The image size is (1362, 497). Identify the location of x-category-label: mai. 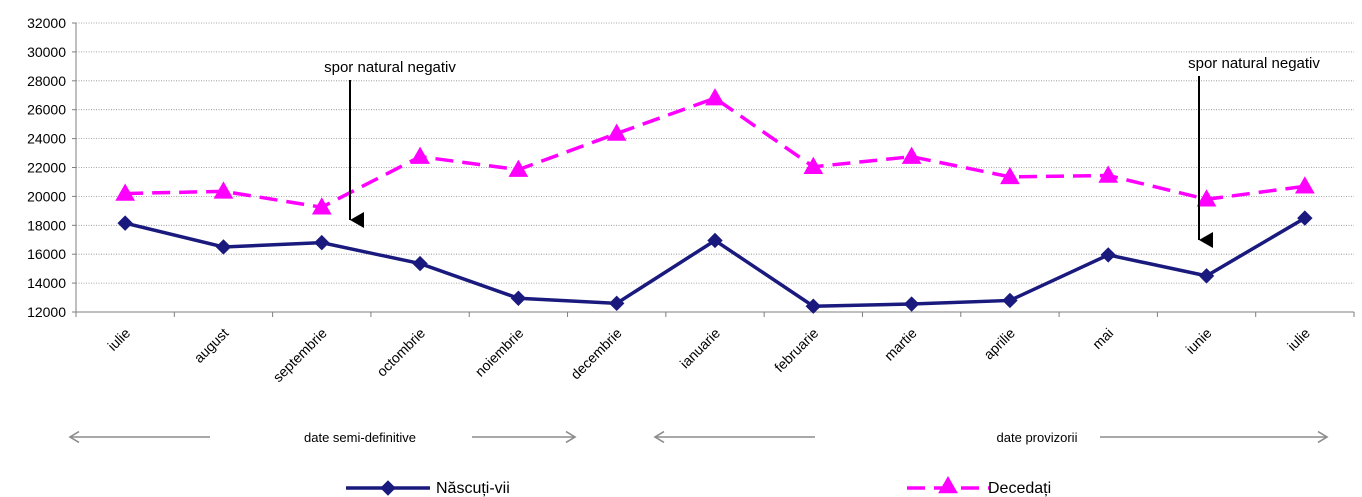
(1102, 338).